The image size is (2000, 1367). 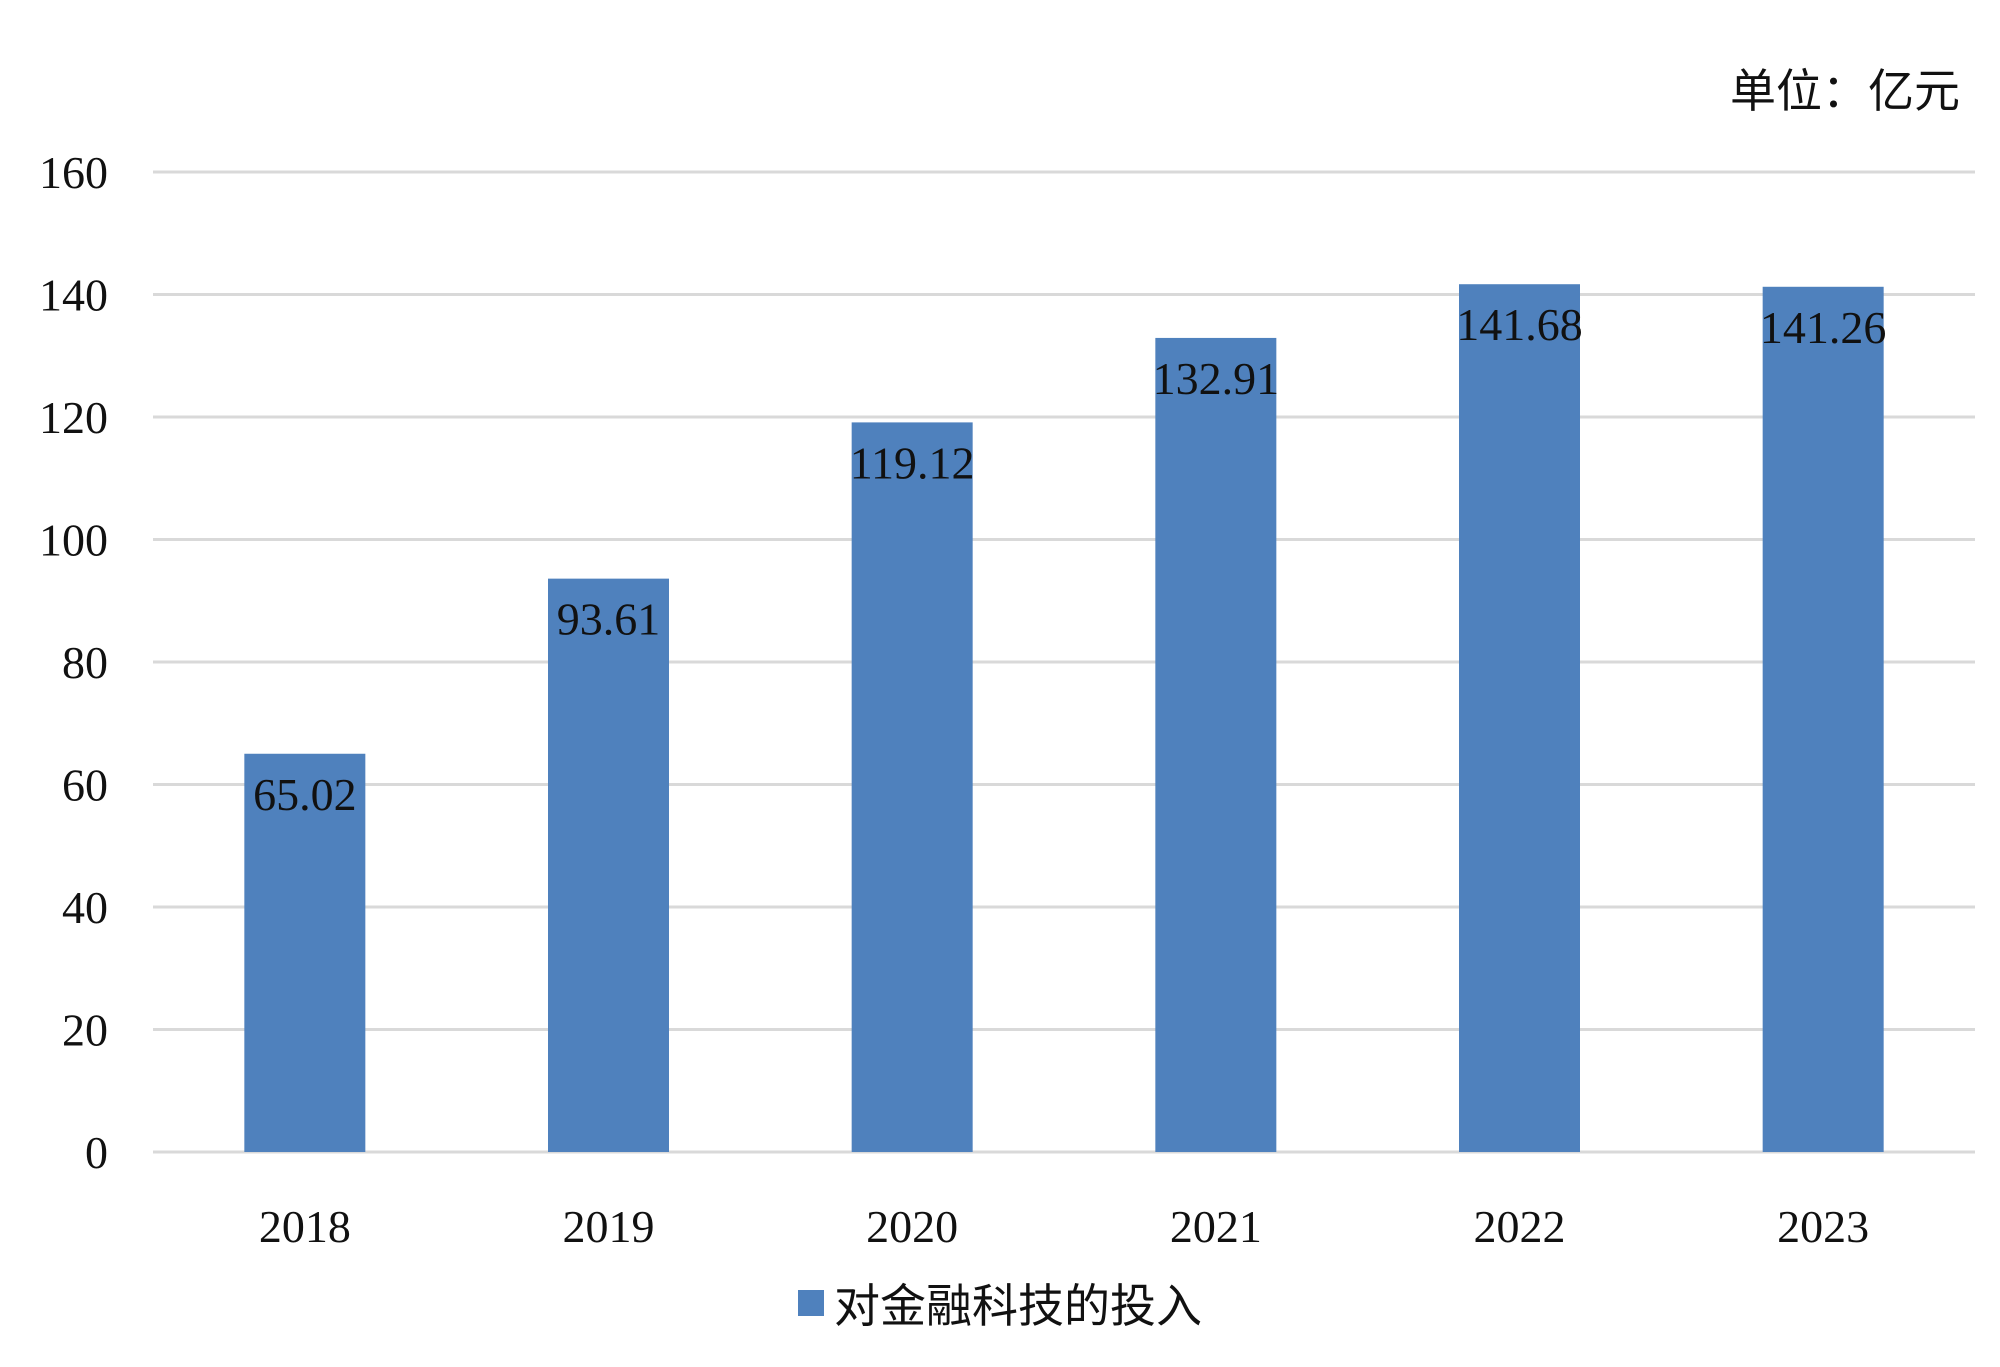 What do you see at coordinates (1823, 1226) in the screenshot?
I see `x-tick-label: 2023` at bounding box center [1823, 1226].